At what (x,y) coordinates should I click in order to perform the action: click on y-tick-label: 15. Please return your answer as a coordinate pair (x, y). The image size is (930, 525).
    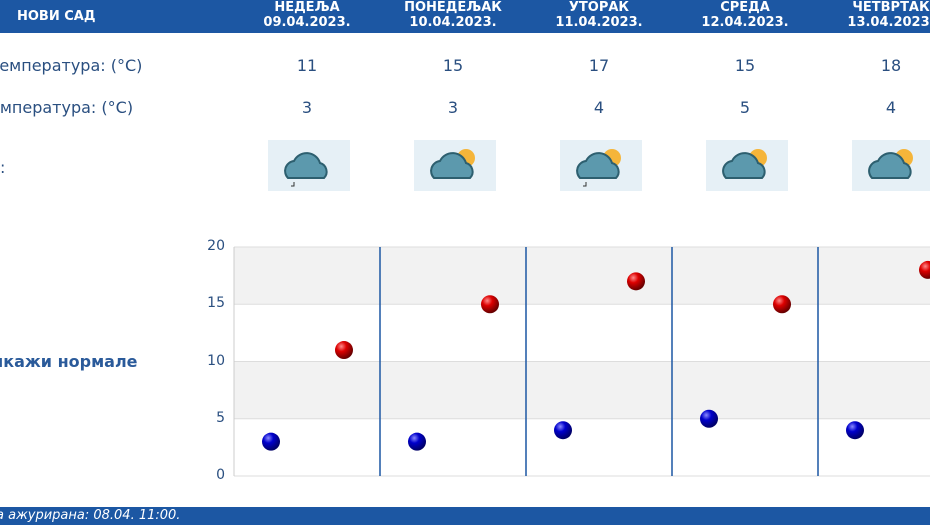
    Looking at the image, I should click on (216, 303).